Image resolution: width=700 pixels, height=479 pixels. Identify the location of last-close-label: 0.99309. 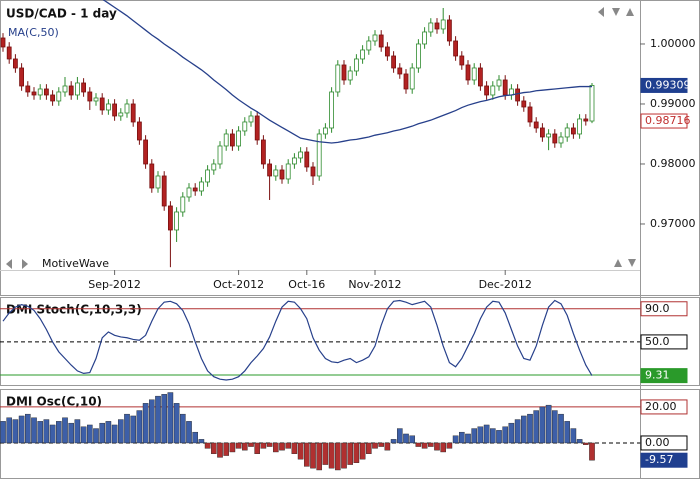
(668, 84).